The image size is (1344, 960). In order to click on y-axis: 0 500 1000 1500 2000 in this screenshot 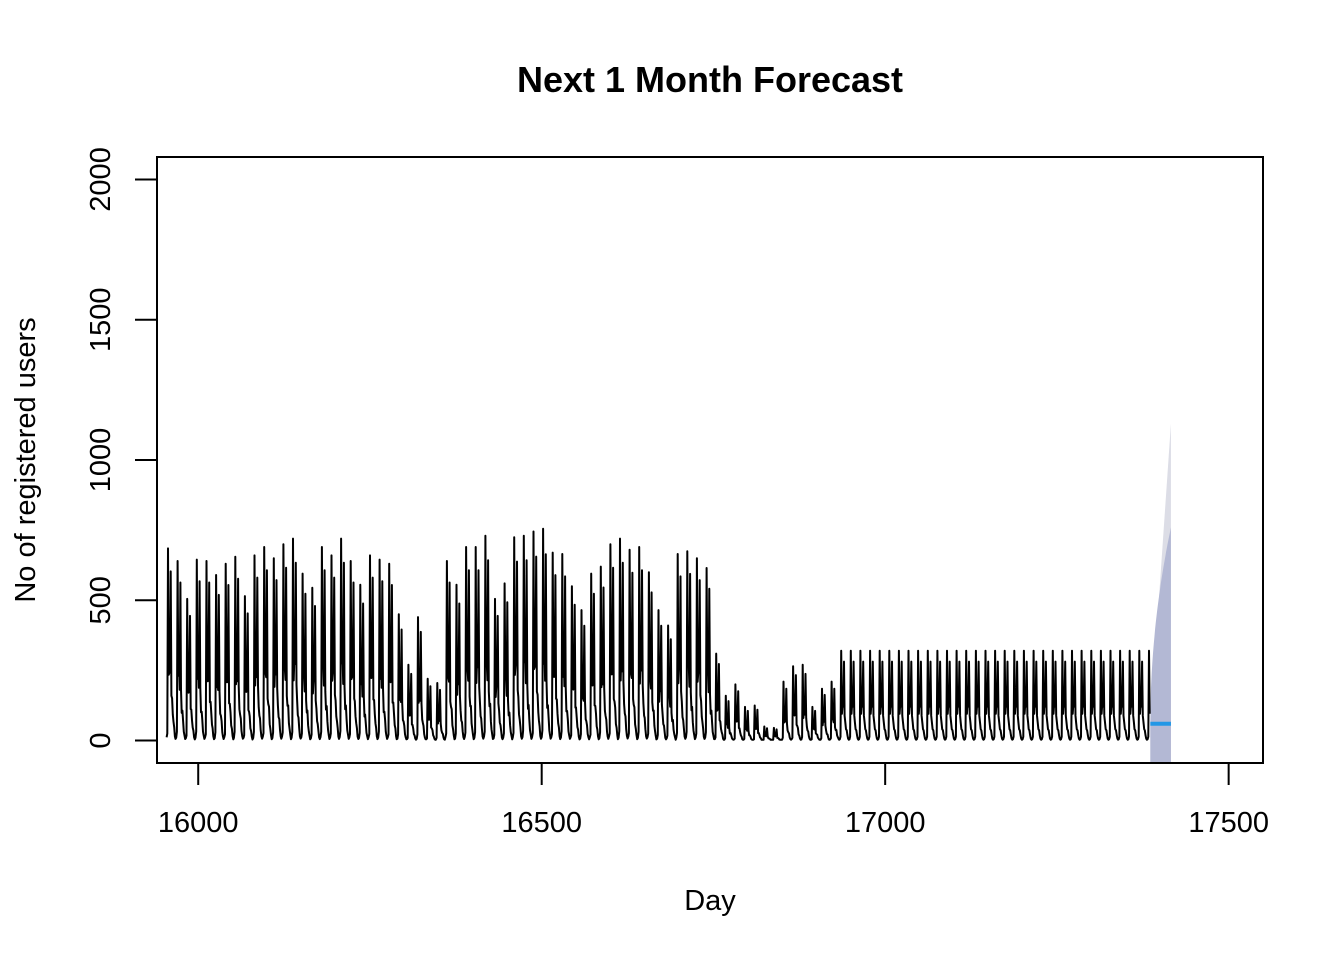, I will do `click(121, 448)`.